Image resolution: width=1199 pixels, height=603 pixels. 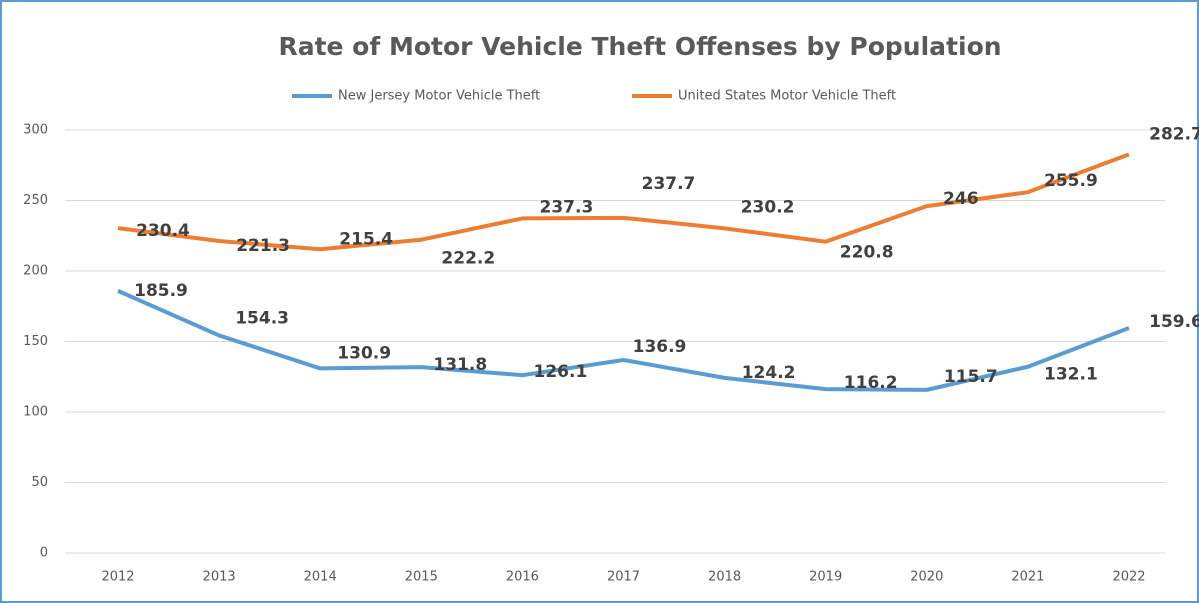 What do you see at coordinates (567, 207) in the screenshot?
I see `data-label: 237.3` at bounding box center [567, 207].